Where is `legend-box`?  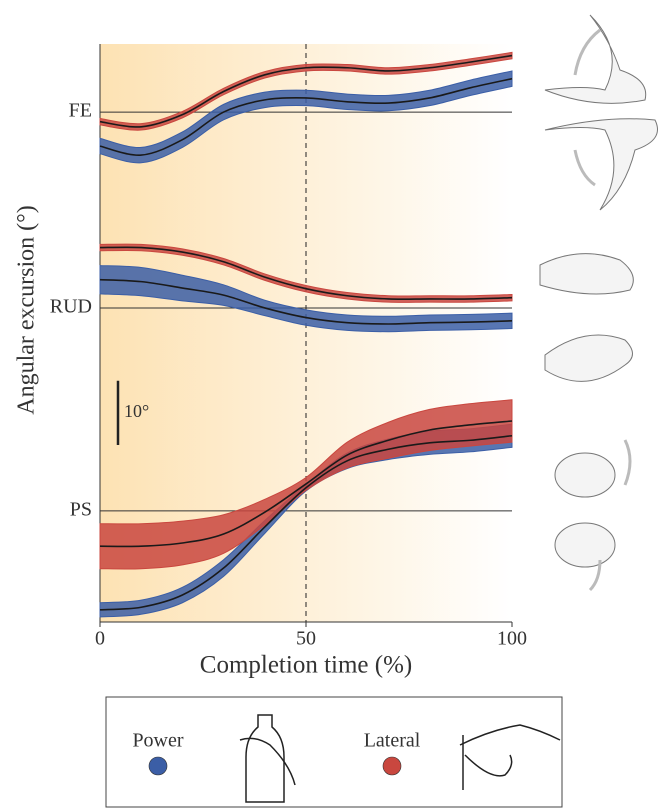
legend-box is located at coordinates (334, 752).